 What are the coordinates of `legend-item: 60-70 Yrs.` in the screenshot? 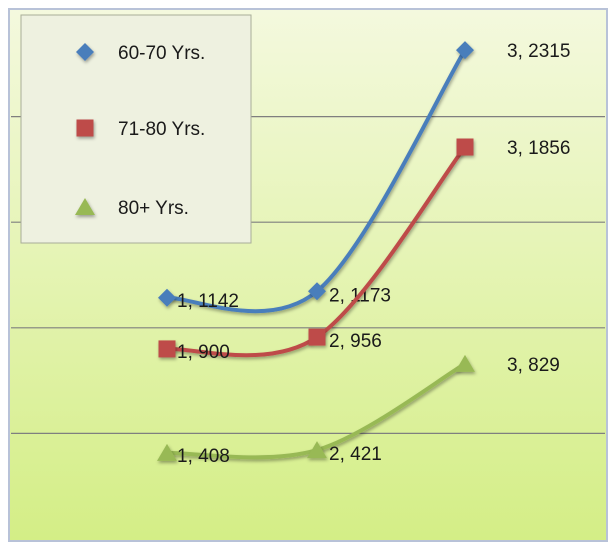 It's located at (128, 53).